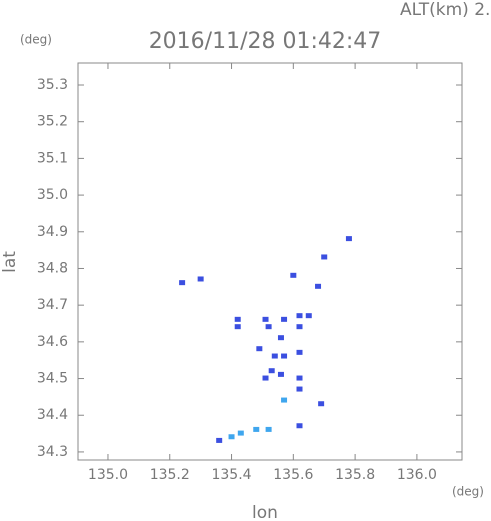  Describe the element at coordinates (52, 122) in the screenshot. I see `y-tick-label: 35.2` at that location.